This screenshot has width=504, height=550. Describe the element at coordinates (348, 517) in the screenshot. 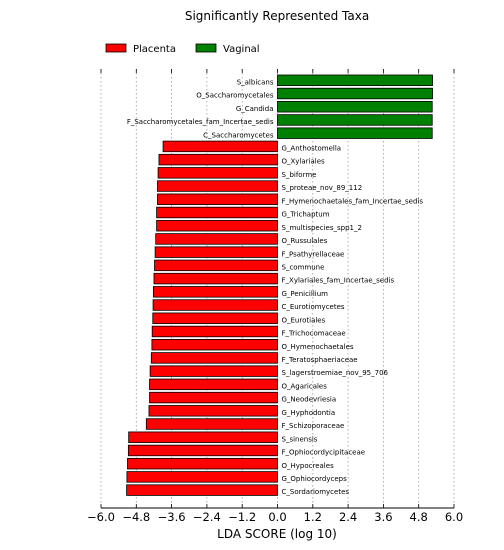

I see `x-tick-label: 2.4` at that location.